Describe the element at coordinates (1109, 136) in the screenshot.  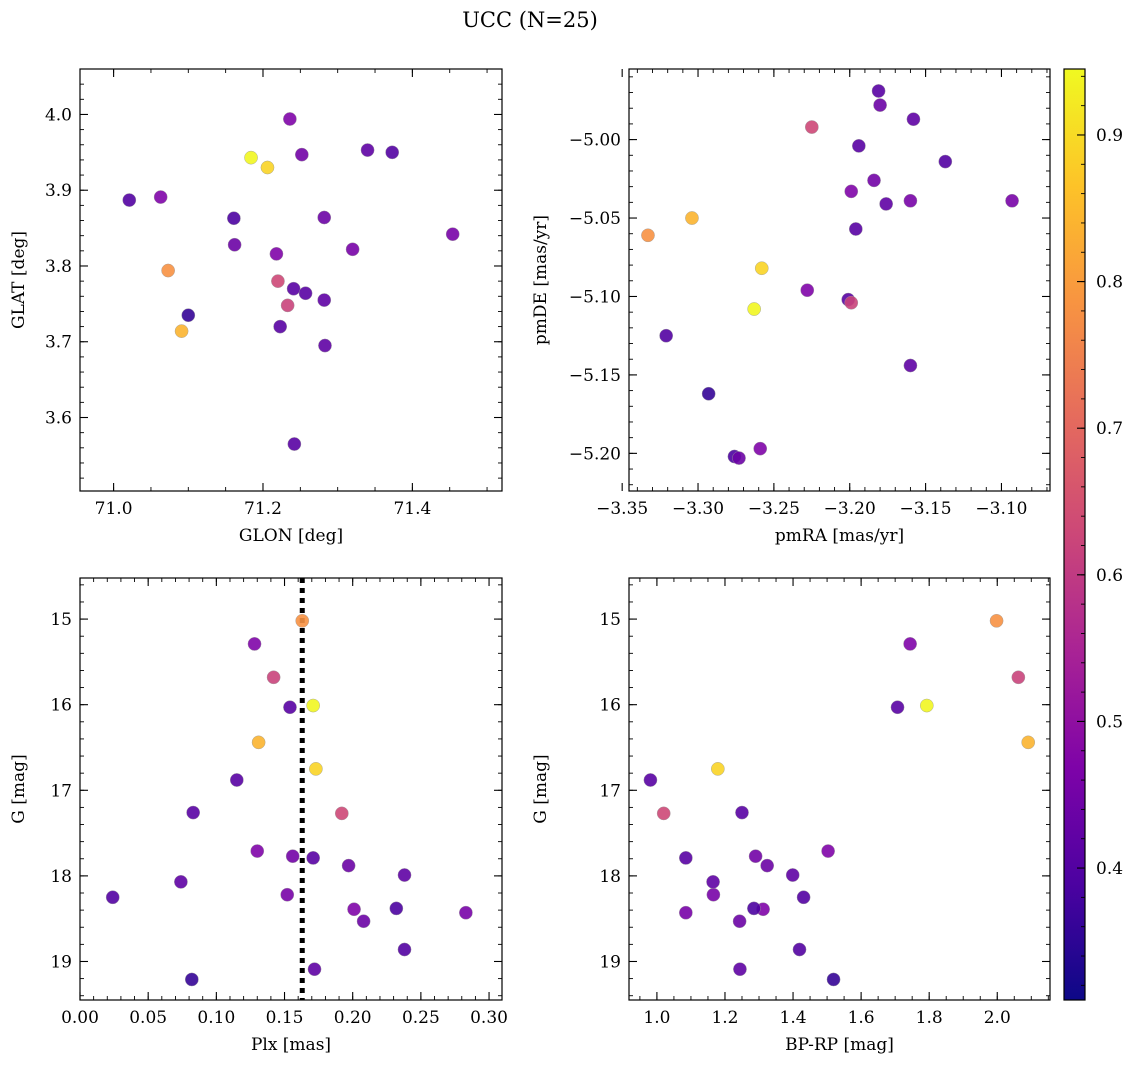
I see `colorbar-tick-label: 0.9` at that location.